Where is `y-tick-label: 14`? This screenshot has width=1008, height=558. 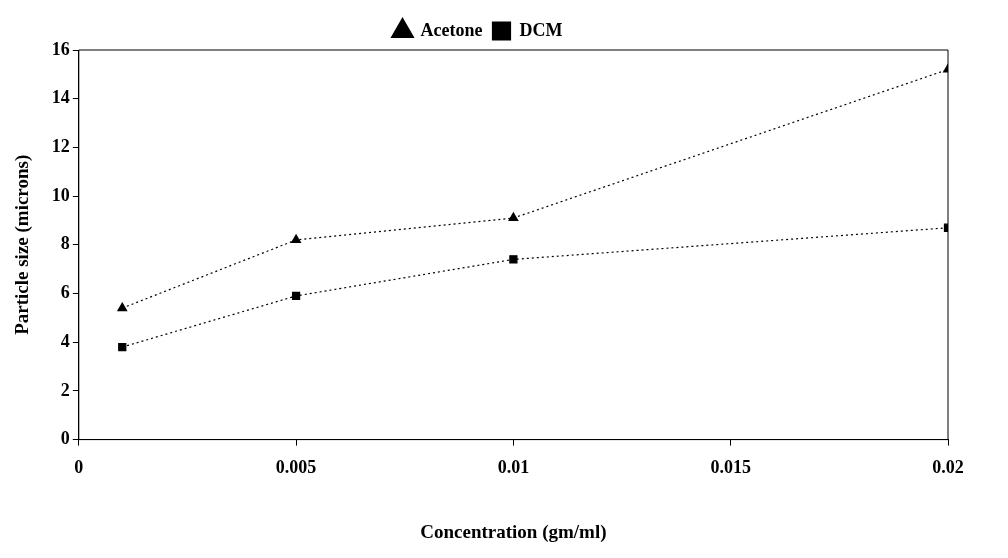
y-tick-label: 14 is located at coordinates (60, 97).